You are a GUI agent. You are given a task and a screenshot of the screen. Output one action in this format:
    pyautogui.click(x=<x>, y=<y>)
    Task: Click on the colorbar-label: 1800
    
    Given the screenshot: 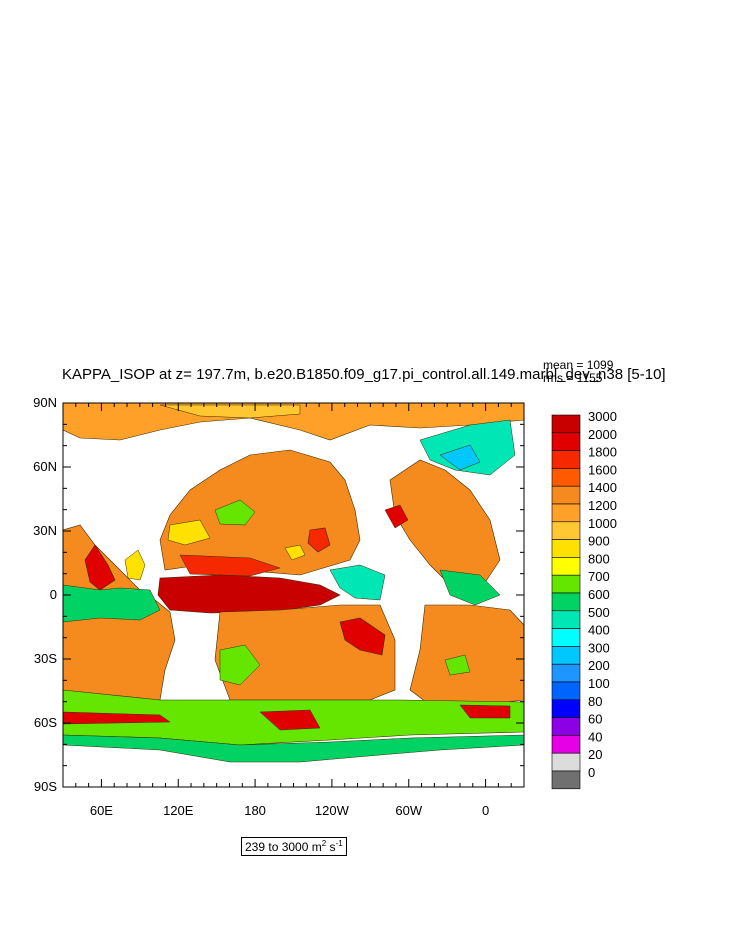 What is the action you would take?
    pyautogui.click(x=602, y=452)
    